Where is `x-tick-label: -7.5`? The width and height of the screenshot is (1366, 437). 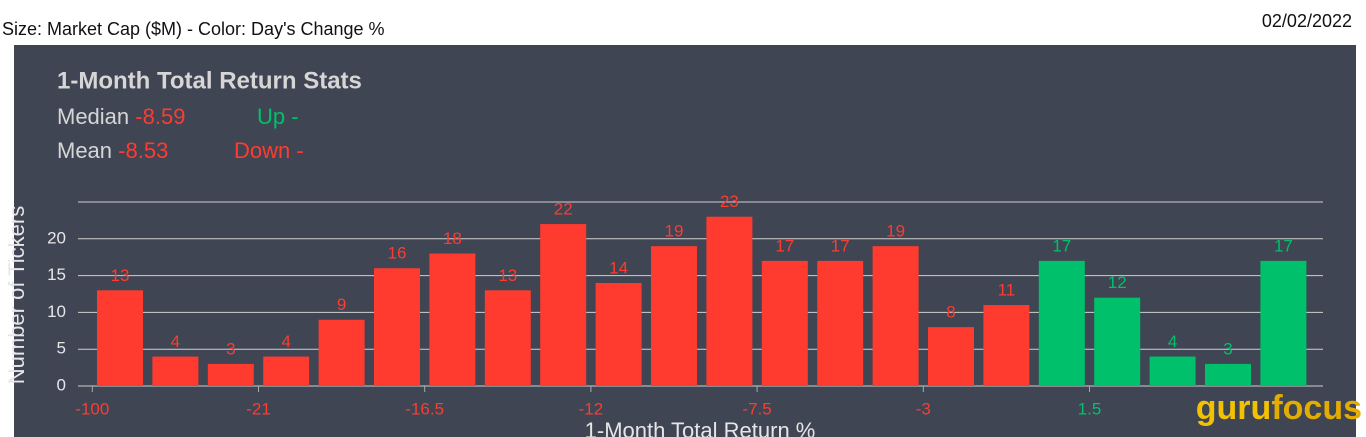 x-tick-label: -7.5 is located at coordinates (756, 408).